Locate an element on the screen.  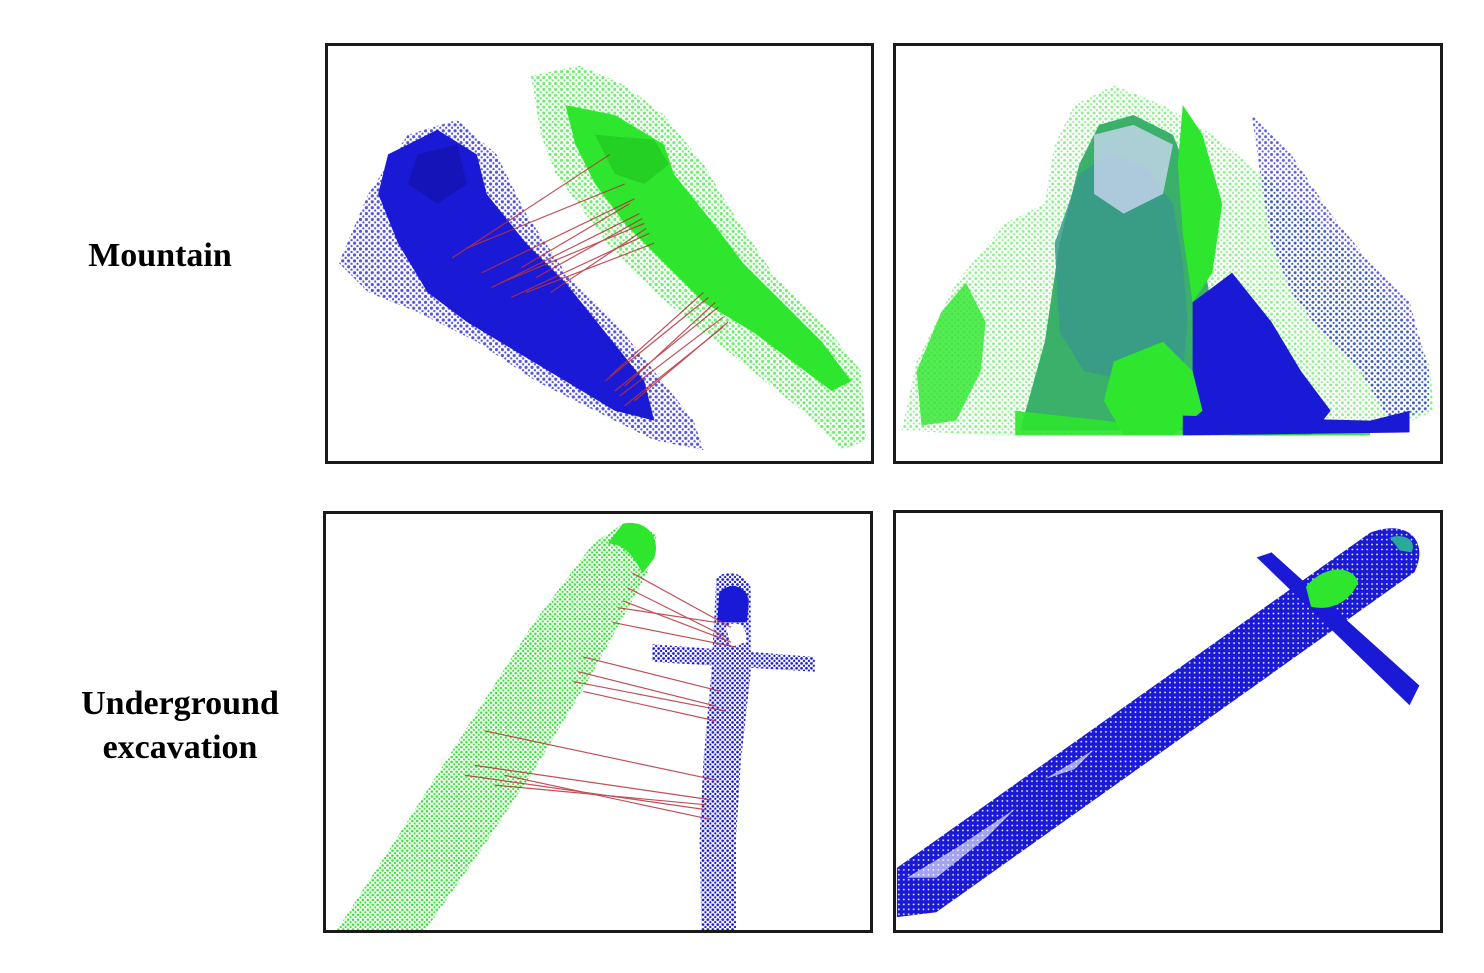
mountain-correspondence-plot is located at coordinates (602, 258).